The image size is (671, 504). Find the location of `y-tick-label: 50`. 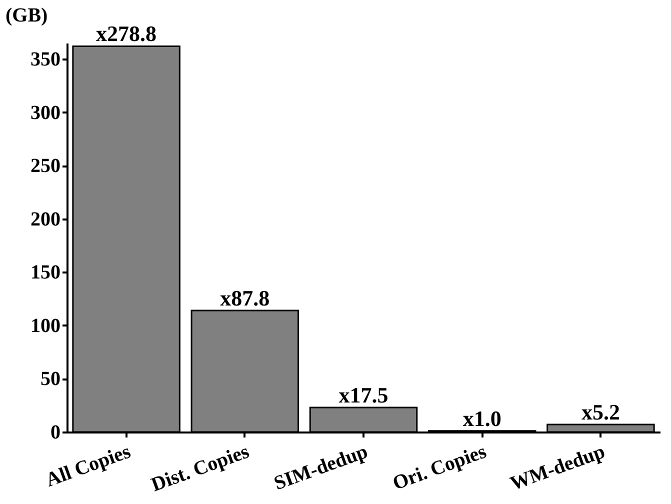

y-tick-label: 50 is located at coordinates (50, 379).